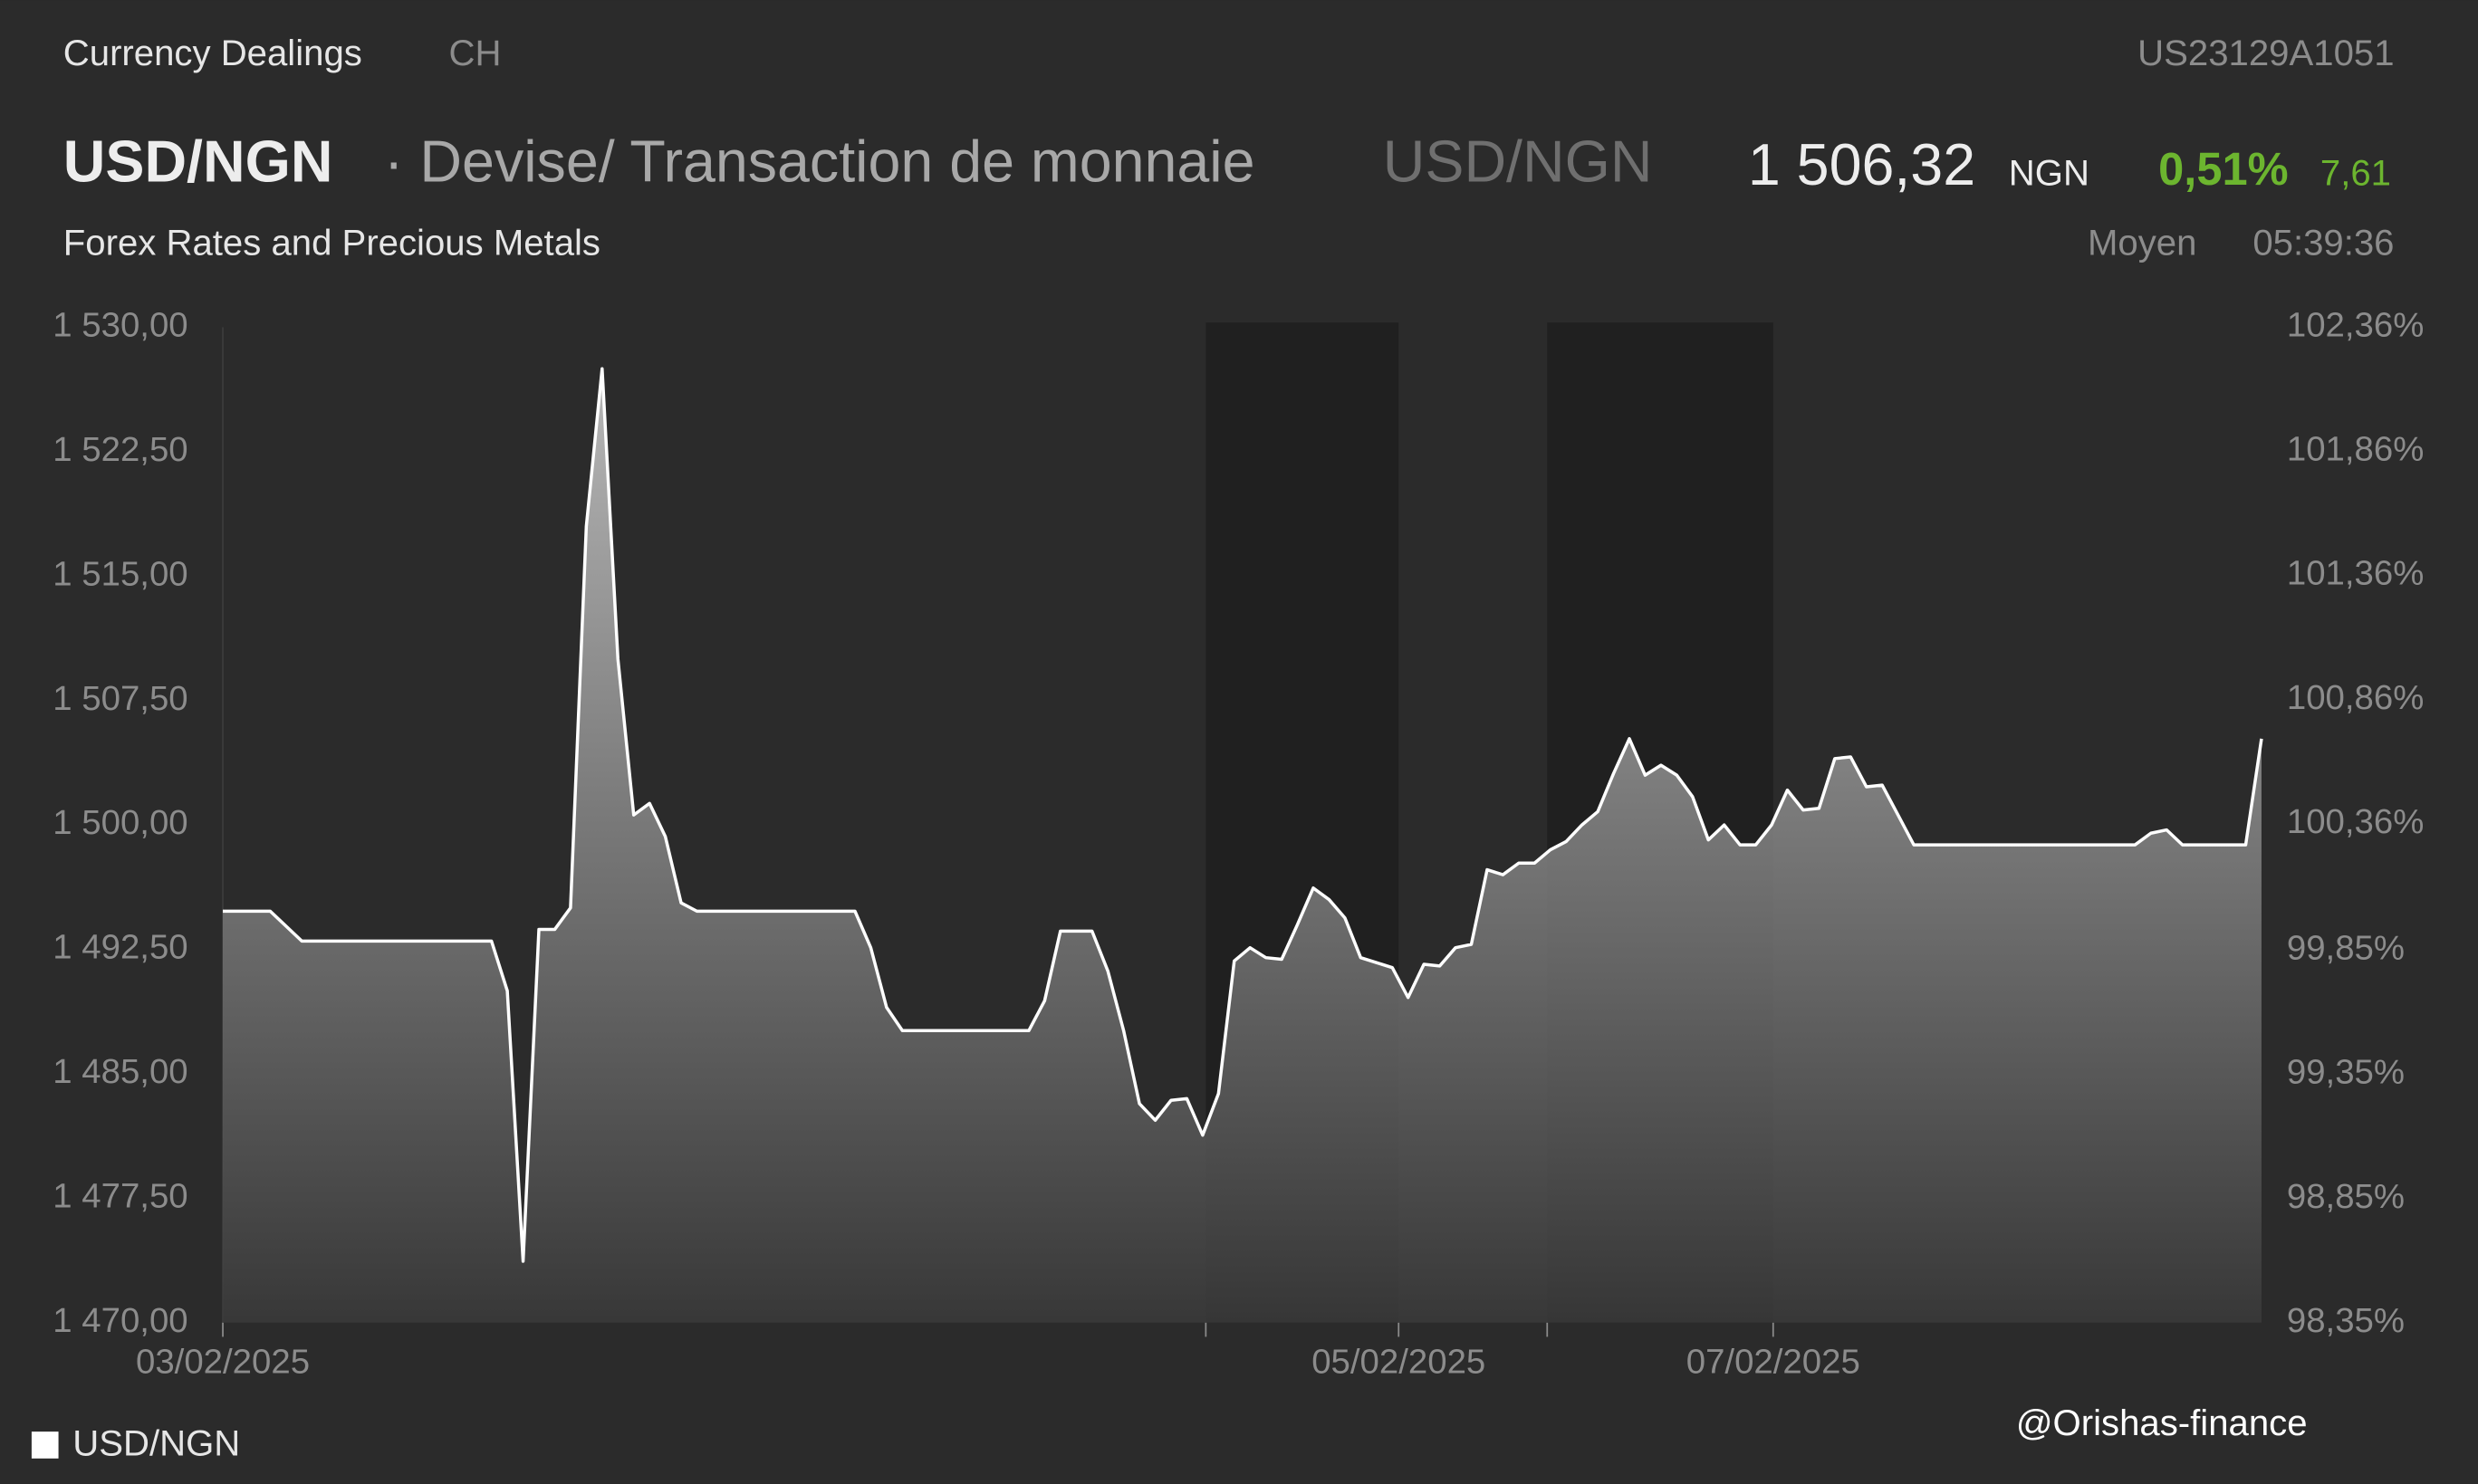 Image resolution: width=2478 pixels, height=1484 pixels. What do you see at coordinates (156, 1442) in the screenshot?
I see `legend-label: USD/NGN` at bounding box center [156, 1442].